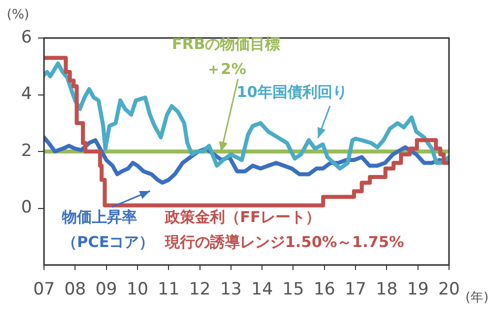  Describe the element at coordinates (284, 229) in the screenshot. I see `series-label: 政策金利（FFレート）現行の誘導レンジ1.50%～1.75%` at that location.